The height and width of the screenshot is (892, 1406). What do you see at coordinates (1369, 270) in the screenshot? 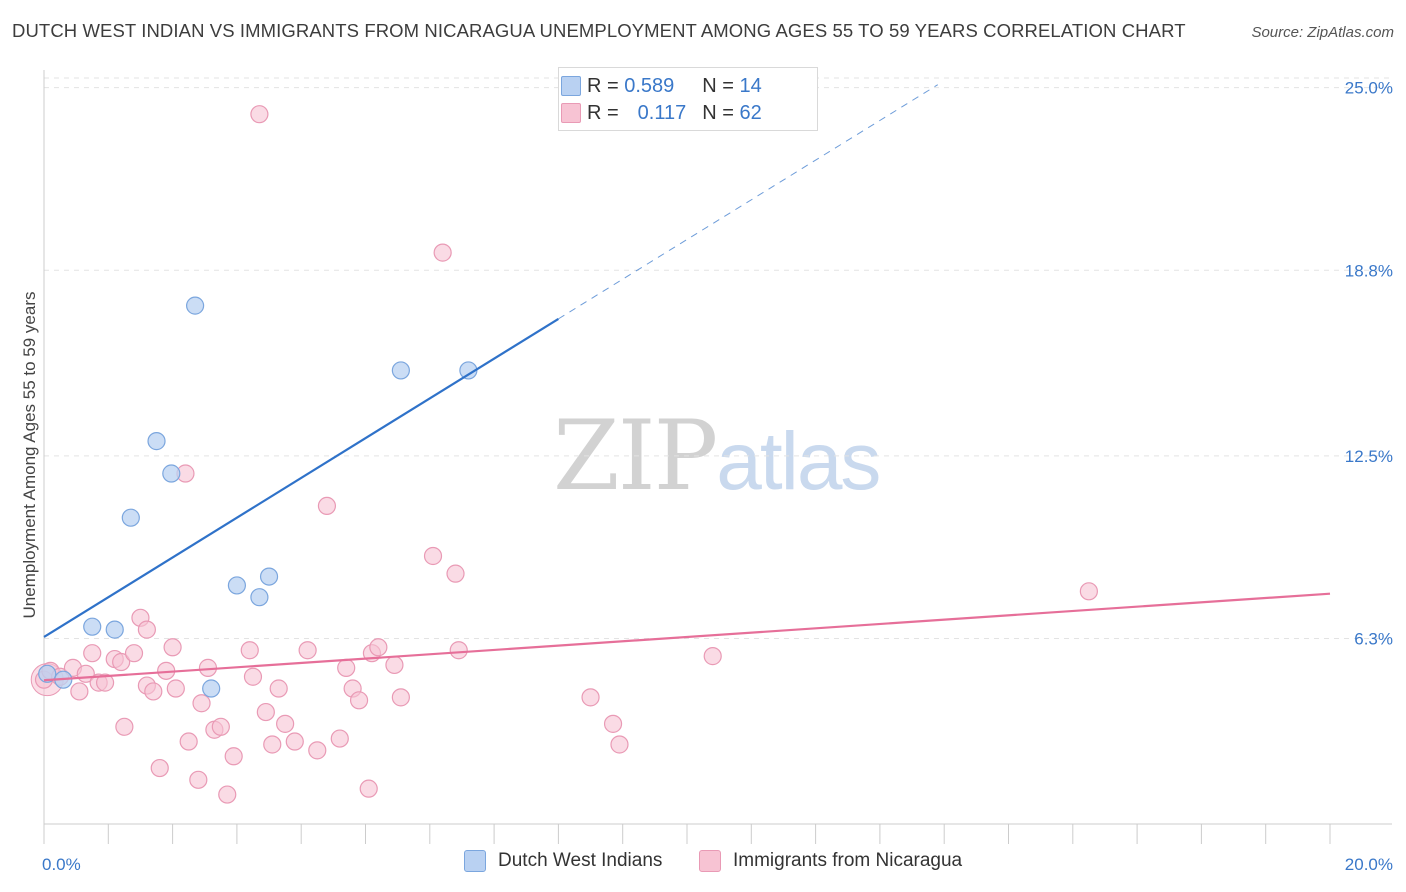
I see `y-tick-label: 18.8%` at bounding box center [1369, 270].